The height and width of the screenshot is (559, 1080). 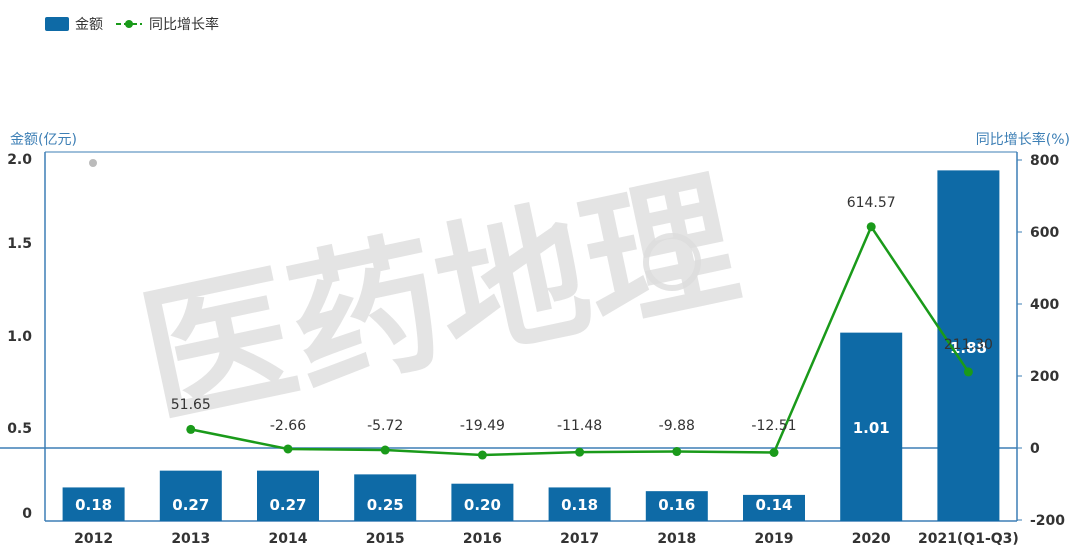 I want to click on x-tick-label: 2017, so click(x=579, y=539).